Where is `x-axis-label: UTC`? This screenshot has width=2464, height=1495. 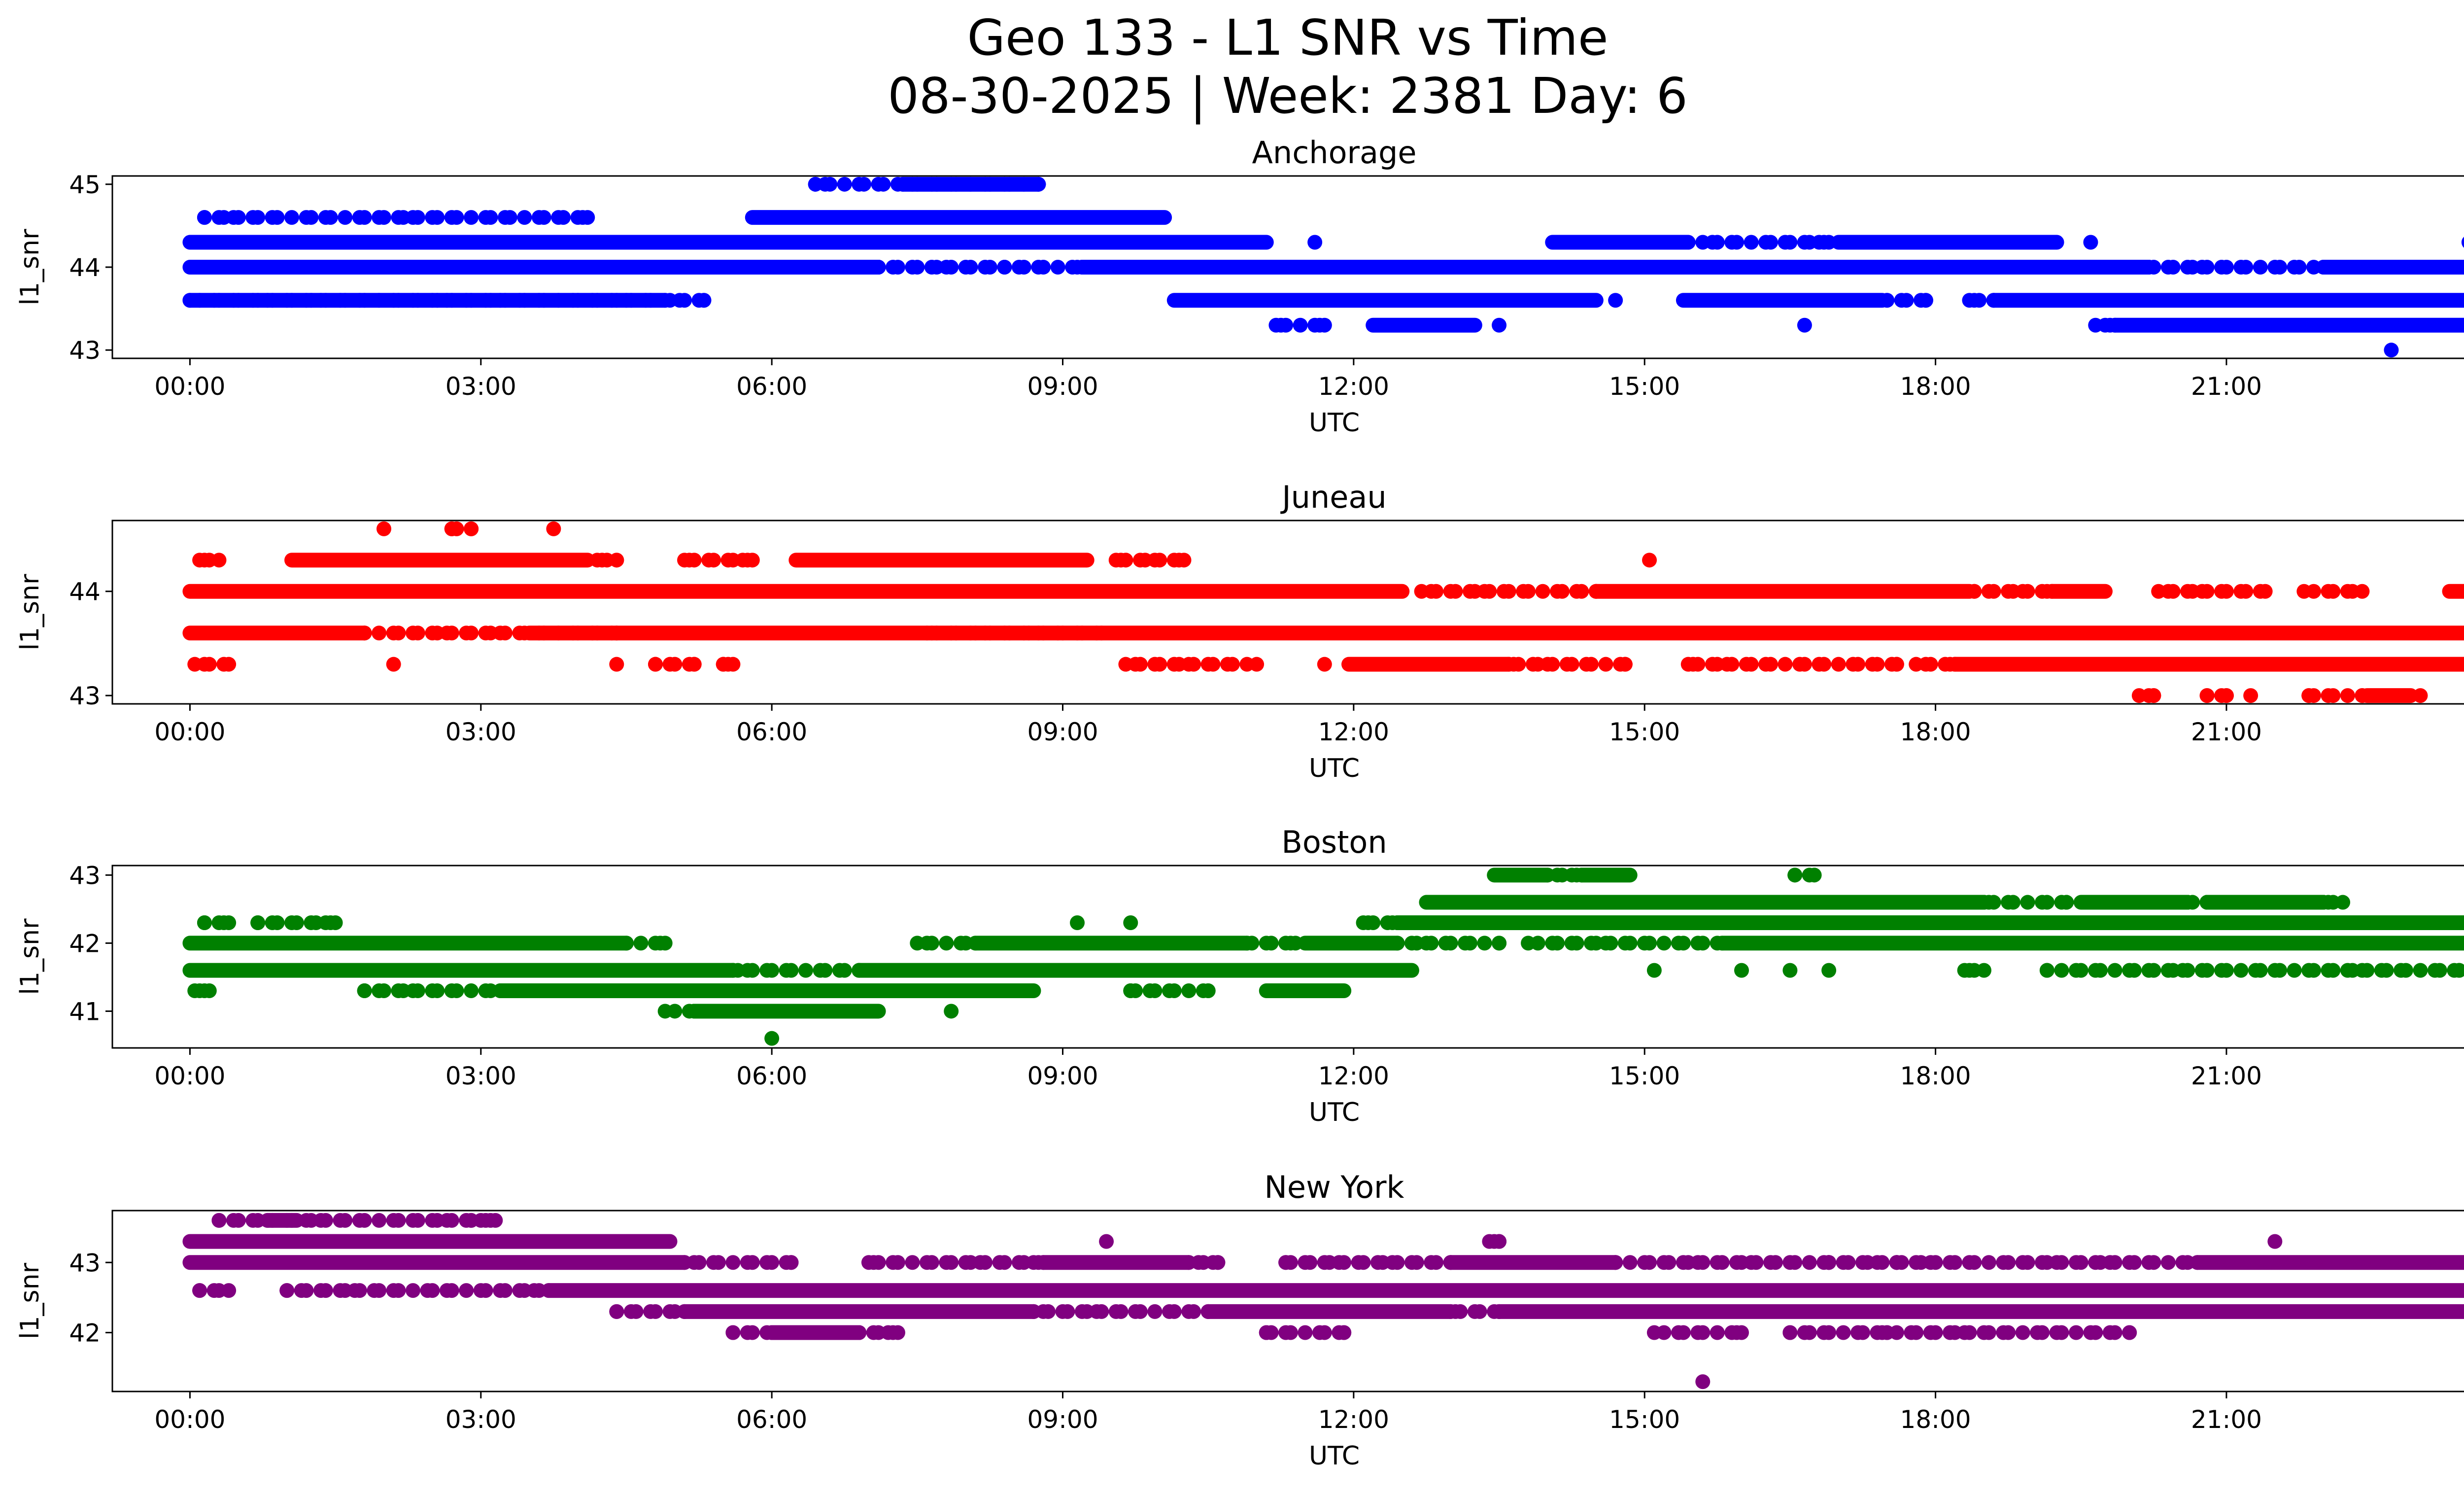 x-axis-label: UTC is located at coordinates (1334, 768).